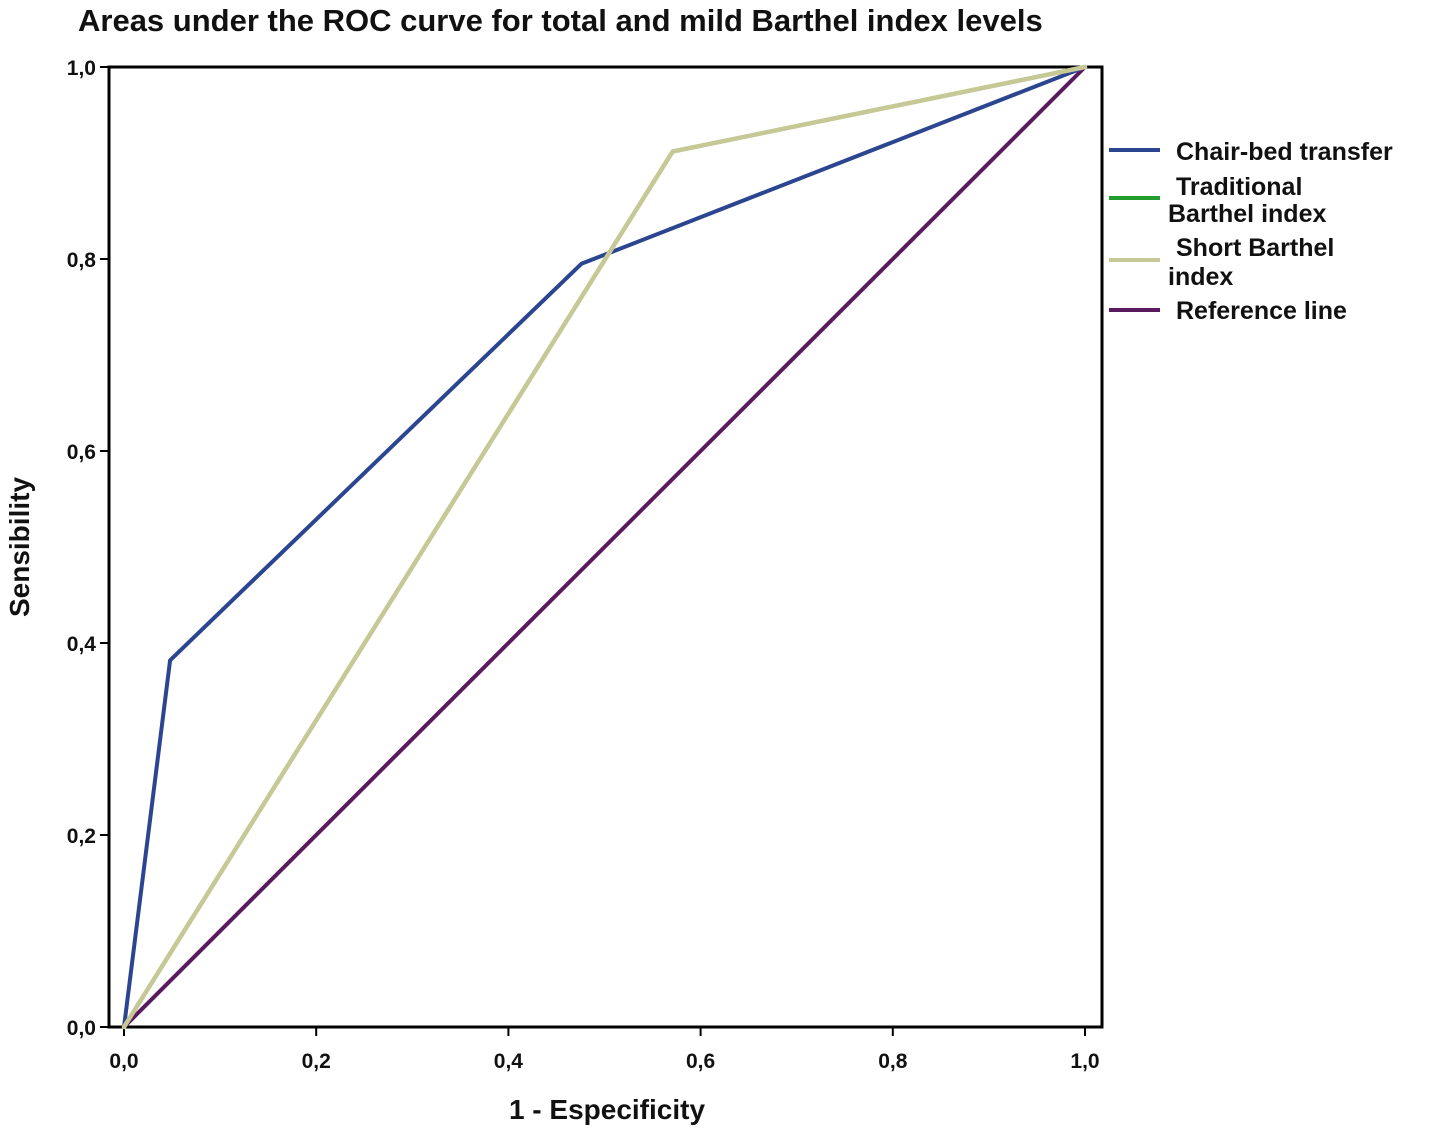 Image resolution: width=1430 pixels, height=1138 pixels. What do you see at coordinates (1239, 187) in the screenshot?
I see `legend-label-line: Traditional` at bounding box center [1239, 187].